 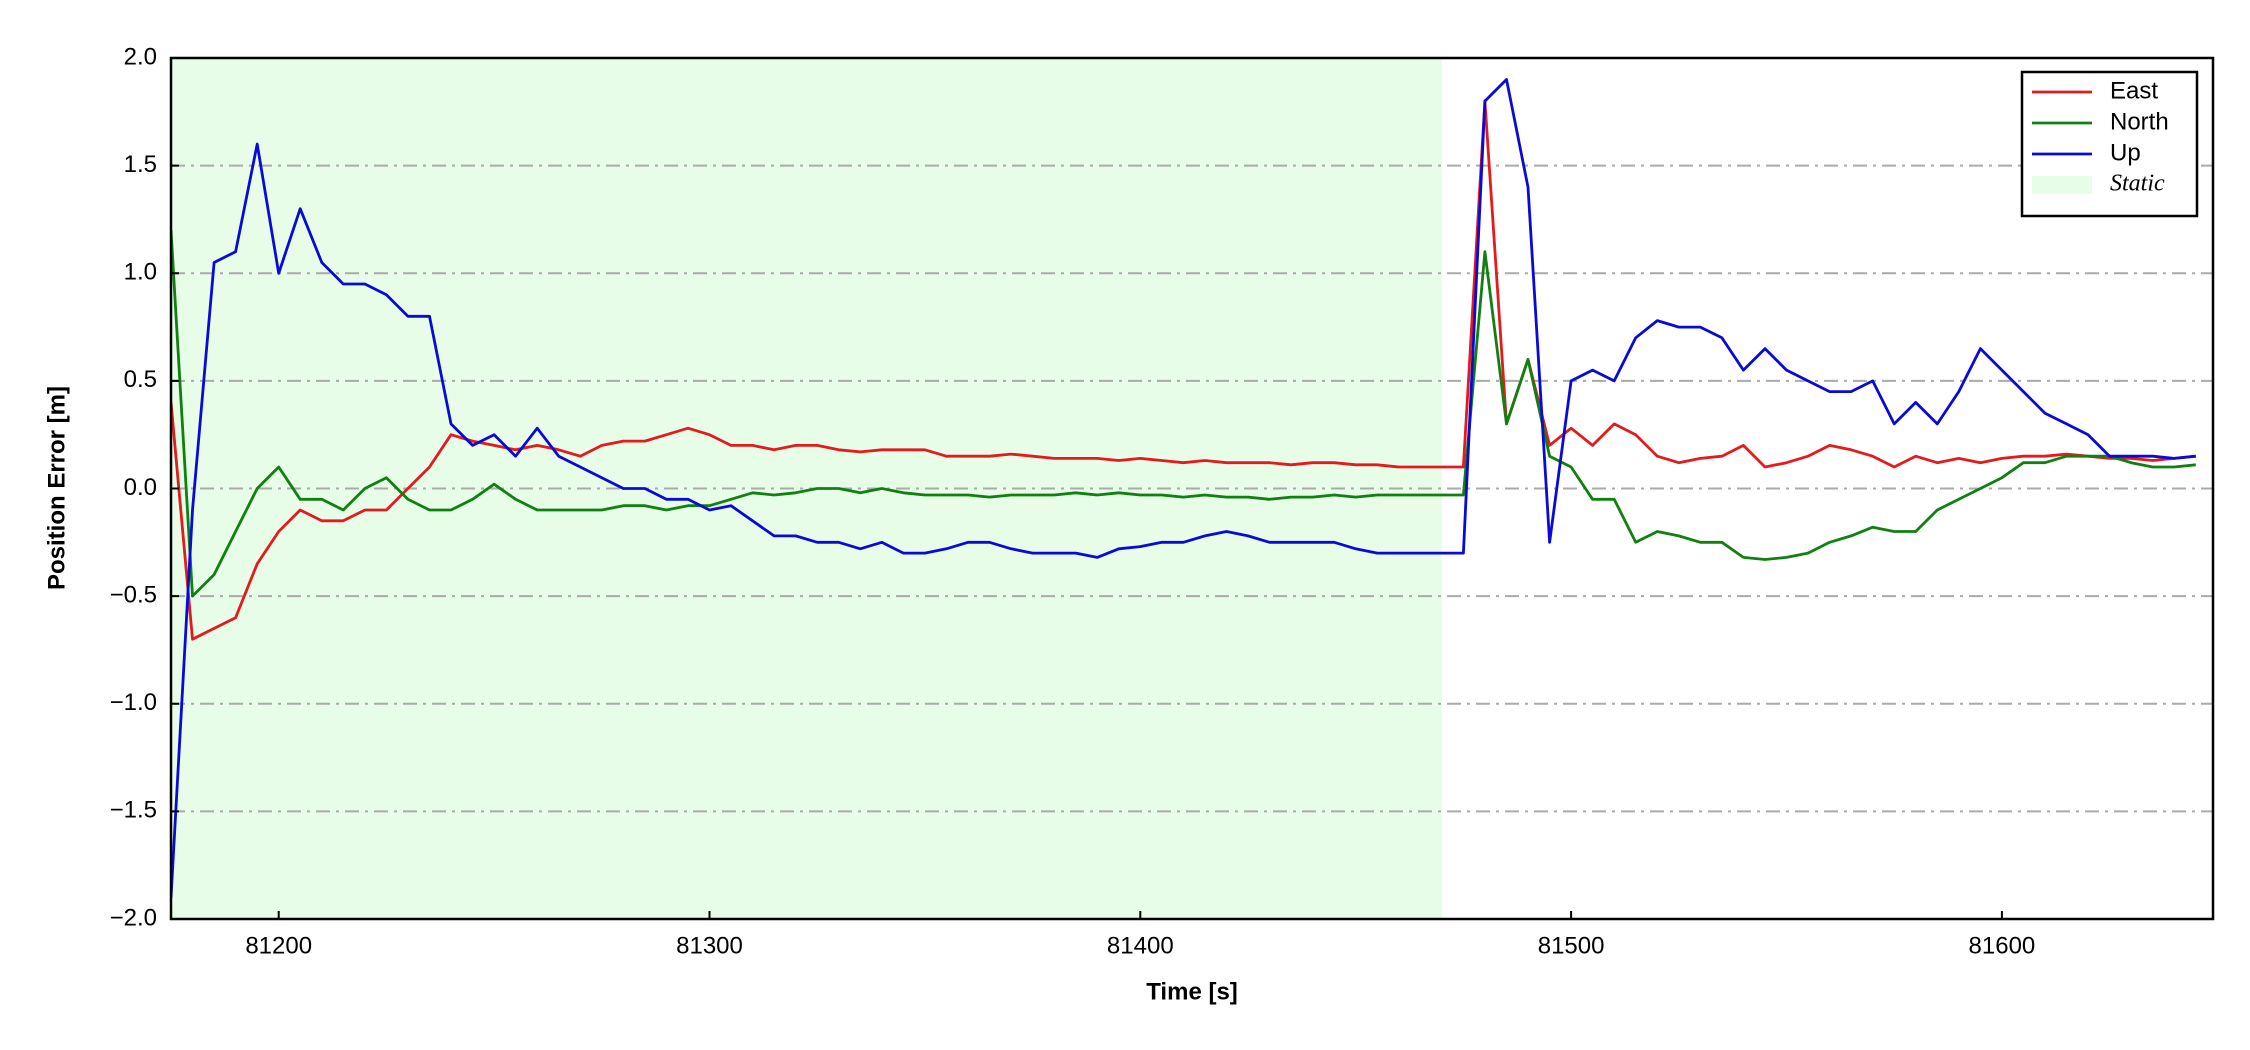 I want to click on y-tick-label: −1.0, so click(x=133, y=702).